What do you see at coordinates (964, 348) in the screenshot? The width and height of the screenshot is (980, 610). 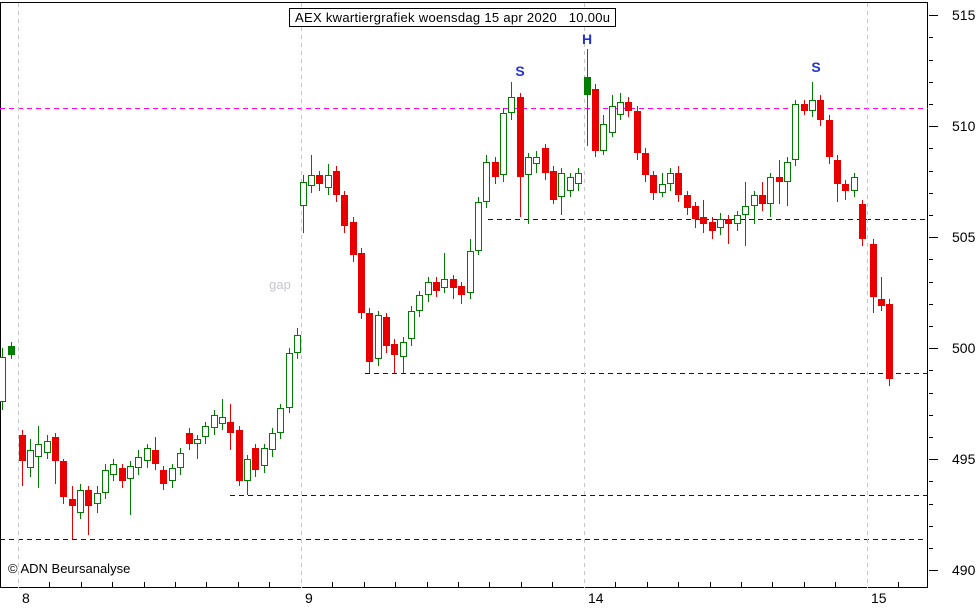 I see `y-axis-label: 500` at bounding box center [964, 348].